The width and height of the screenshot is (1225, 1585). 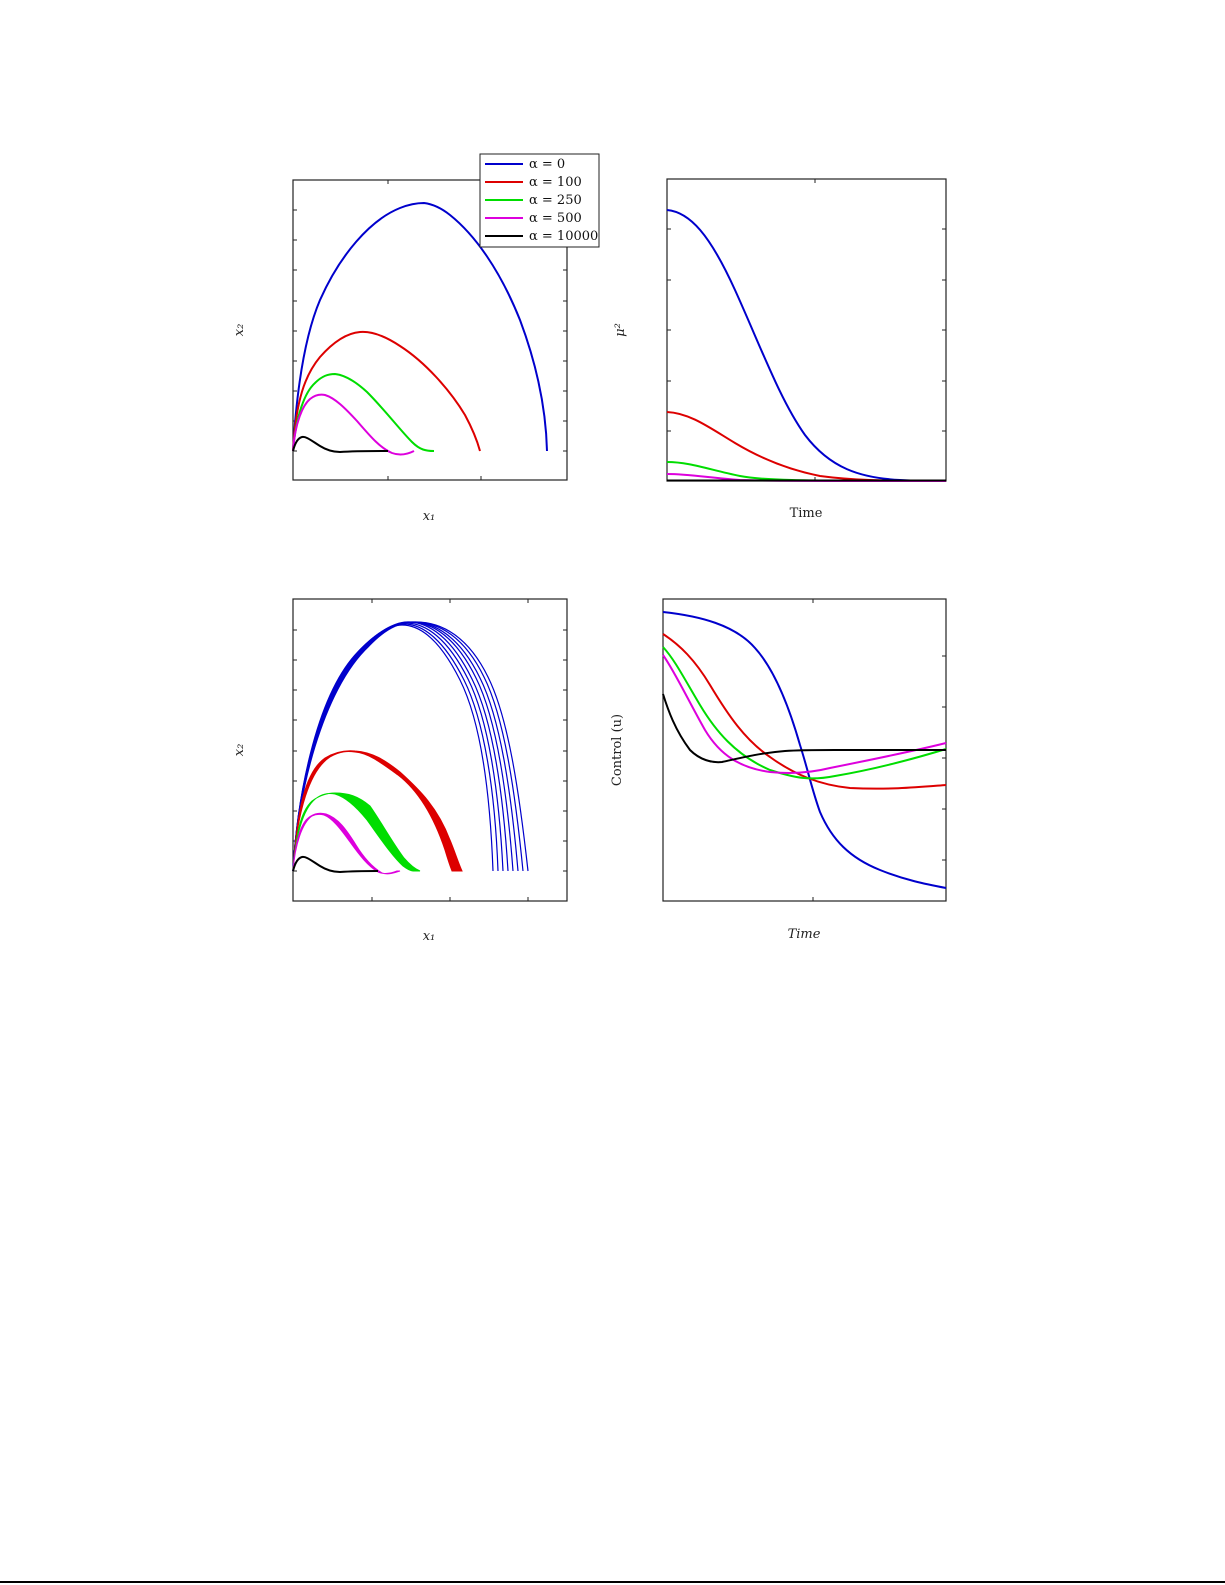 What do you see at coordinates (620, 330) in the screenshot?
I see `y-axis-label: μ²` at bounding box center [620, 330].